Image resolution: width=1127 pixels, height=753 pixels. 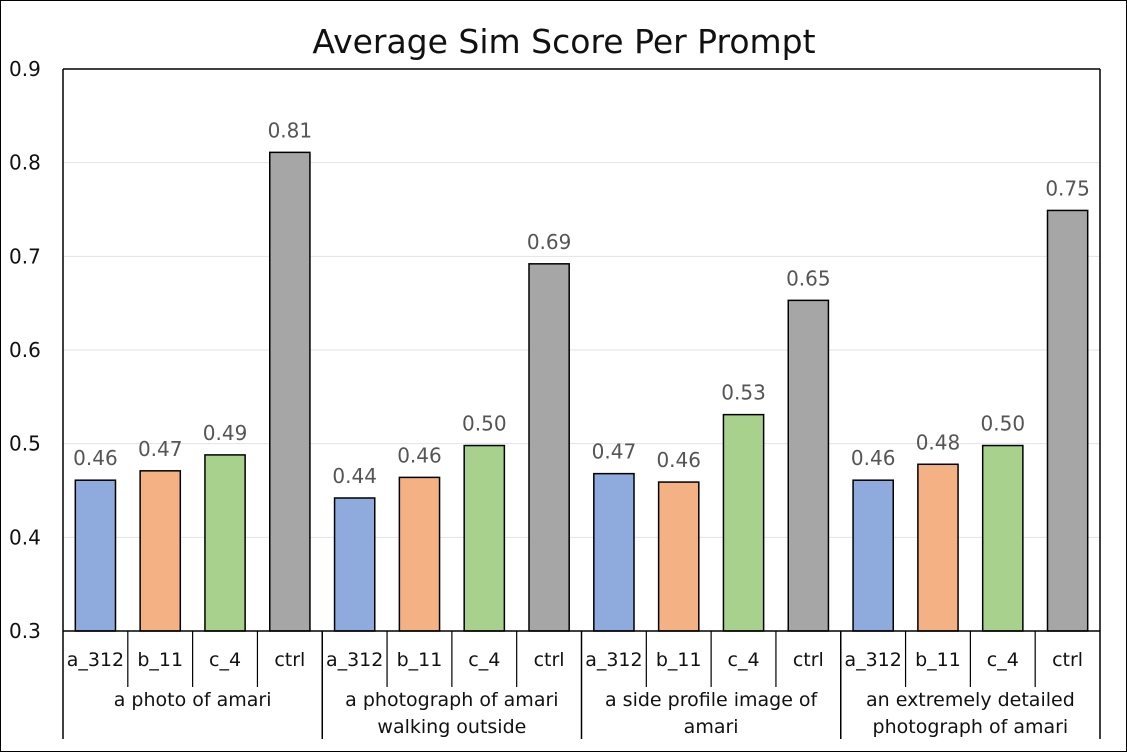 I want to click on data-label: 0.75, so click(x=1067, y=188).